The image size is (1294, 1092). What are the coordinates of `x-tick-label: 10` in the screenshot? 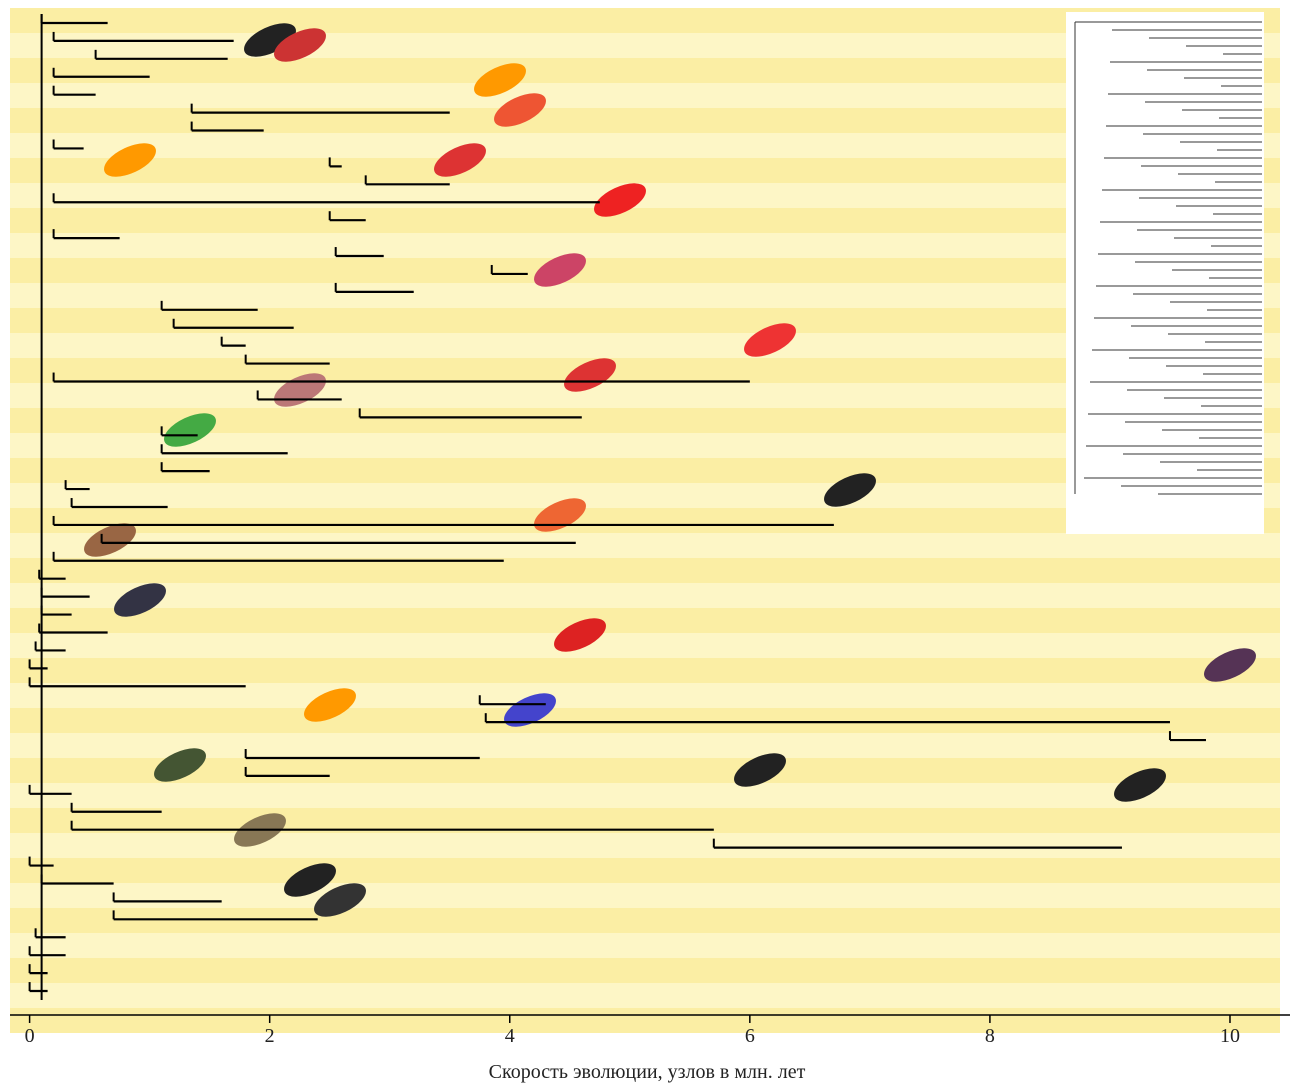 It's located at (1230, 1036).